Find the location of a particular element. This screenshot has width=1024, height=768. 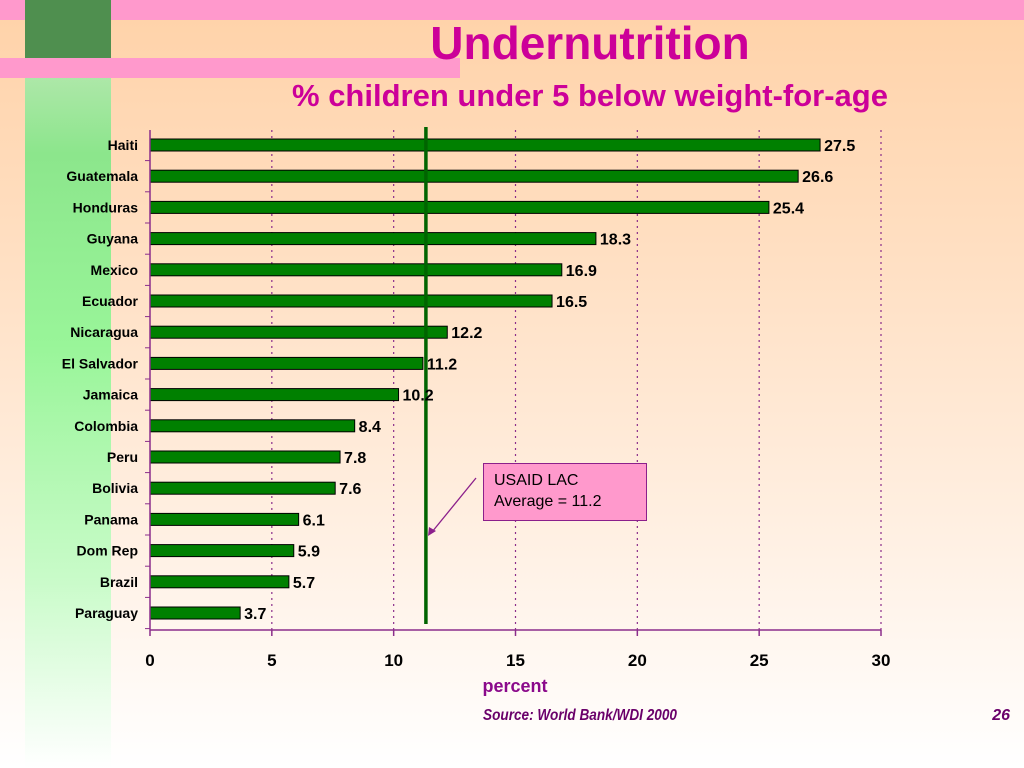

category-label-colombia: Colombia is located at coordinates (106, 426).